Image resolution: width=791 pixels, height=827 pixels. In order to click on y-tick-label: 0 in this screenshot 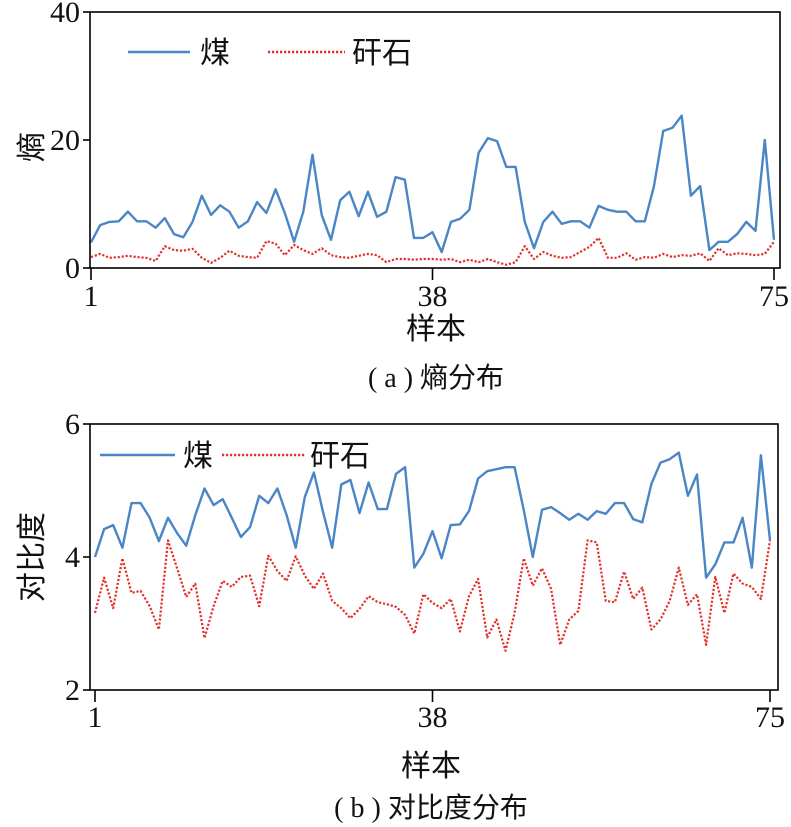, I will do `click(72, 268)`.